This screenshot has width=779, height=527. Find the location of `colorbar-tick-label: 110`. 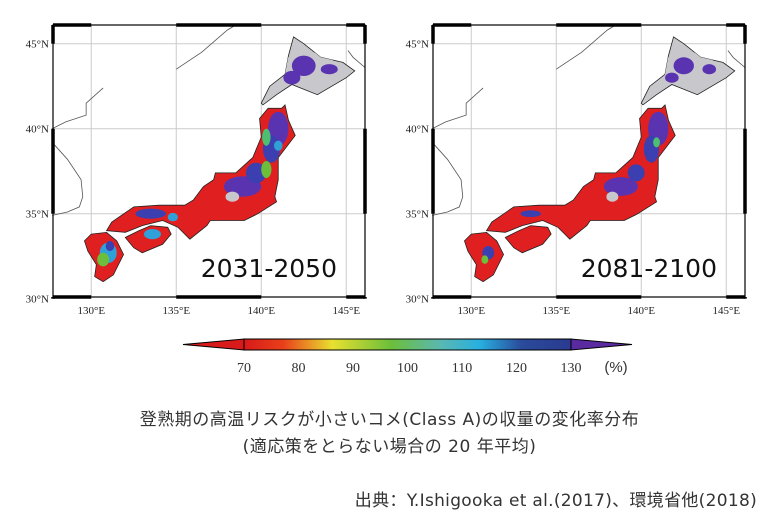

colorbar-tick-label: 110 is located at coordinates (462, 368).